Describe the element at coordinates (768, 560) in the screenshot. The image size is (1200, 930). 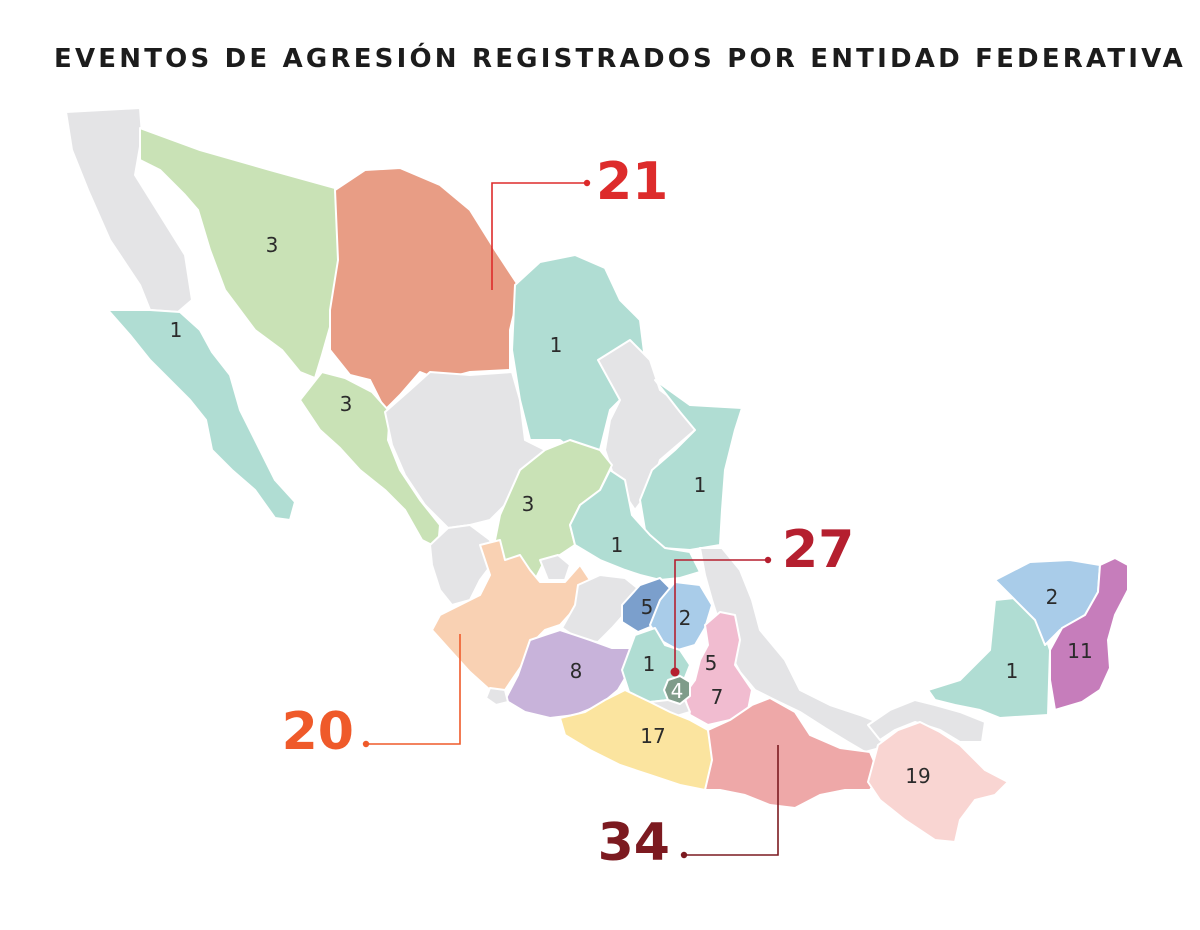
I see `leader-dot-veracruz-end` at that location.